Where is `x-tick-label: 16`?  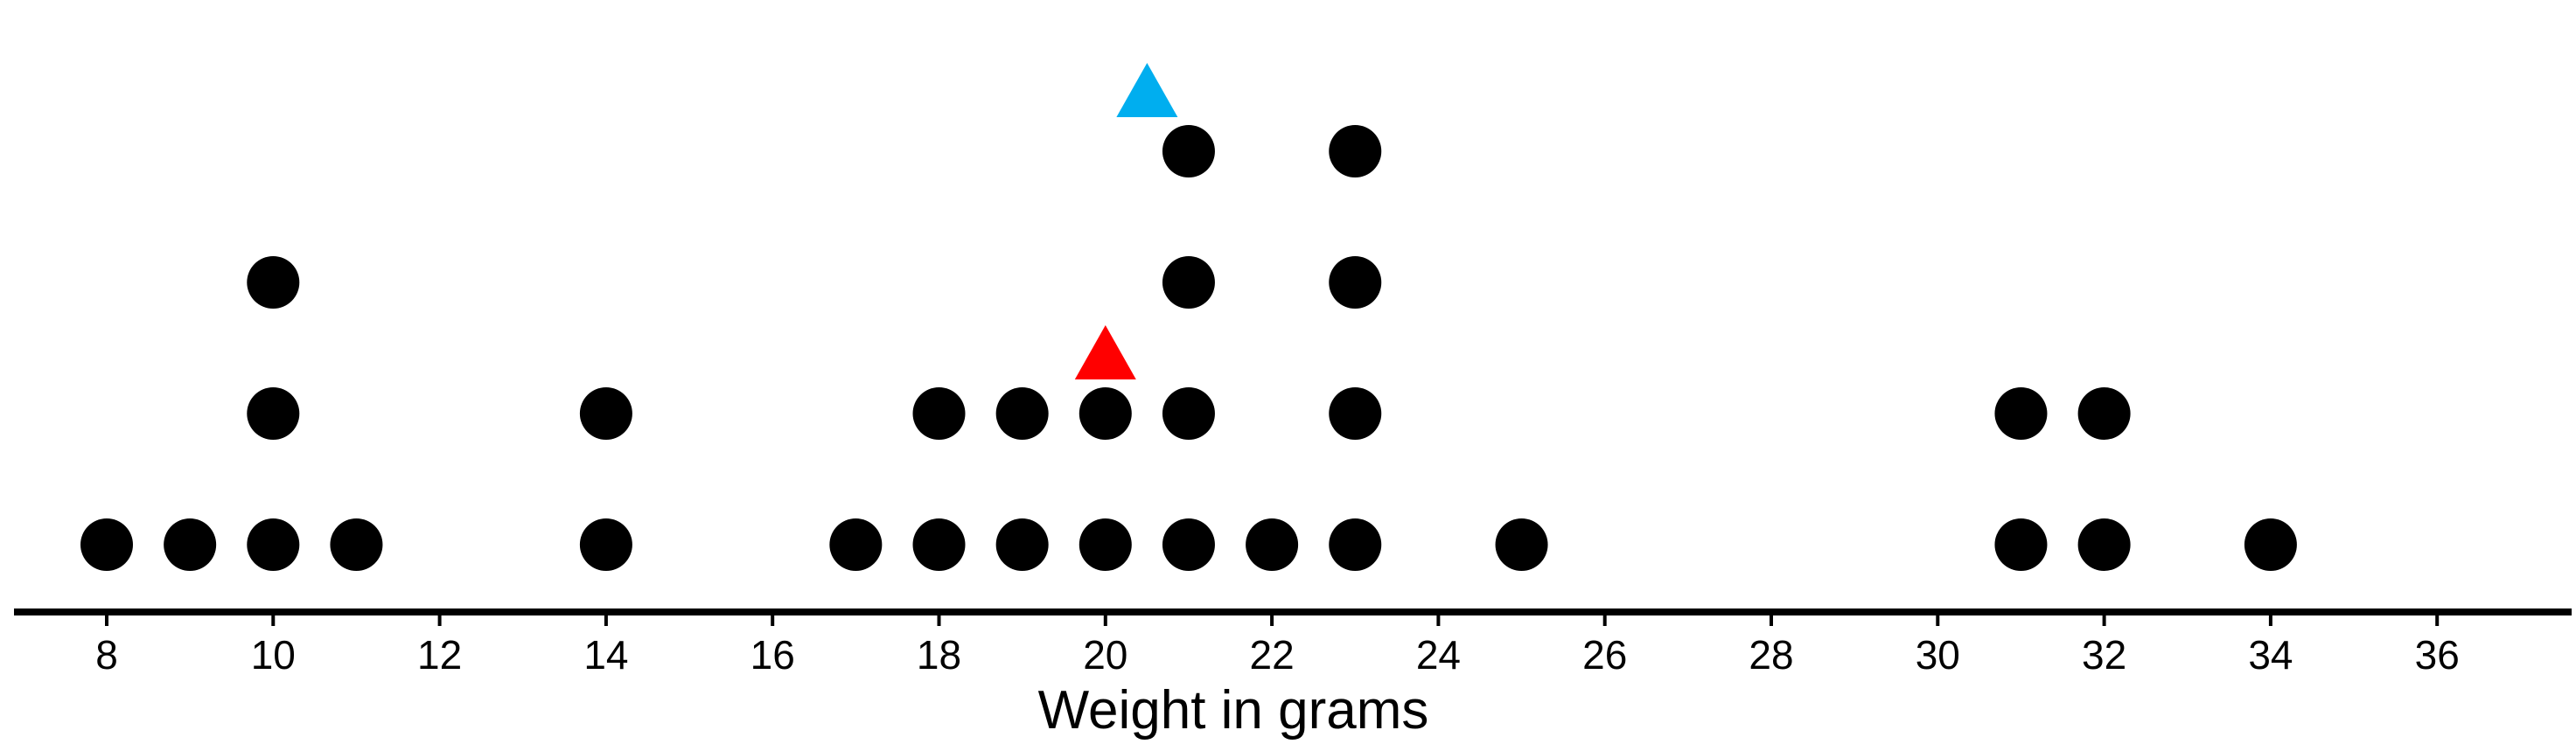
x-tick-label: 16 is located at coordinates (772, 655).